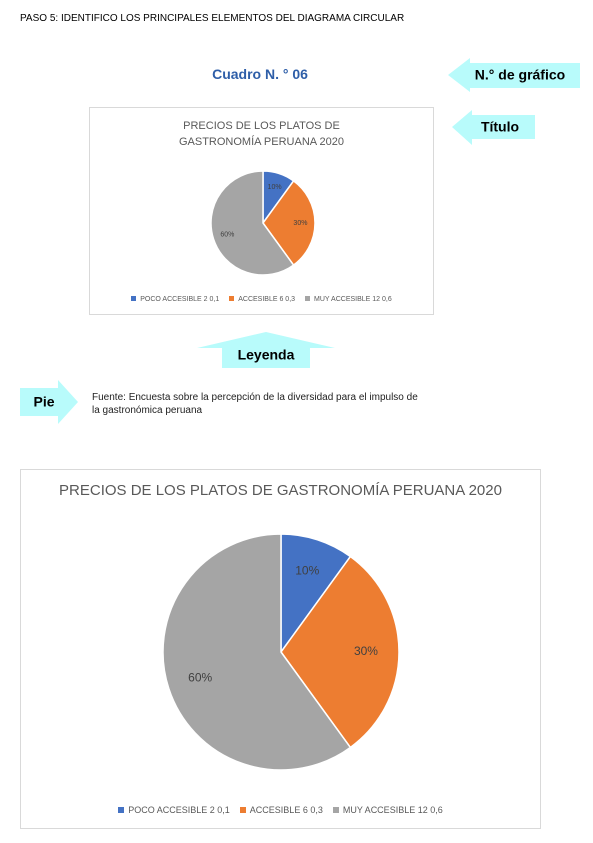 The image size is (593, 843). I want to click on callout-label: Título, so click(500, 127).